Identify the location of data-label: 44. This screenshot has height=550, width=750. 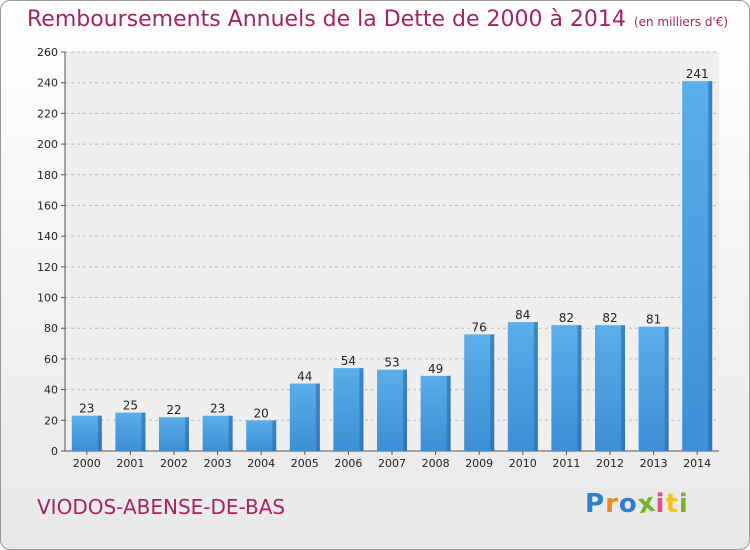
(304, 376).